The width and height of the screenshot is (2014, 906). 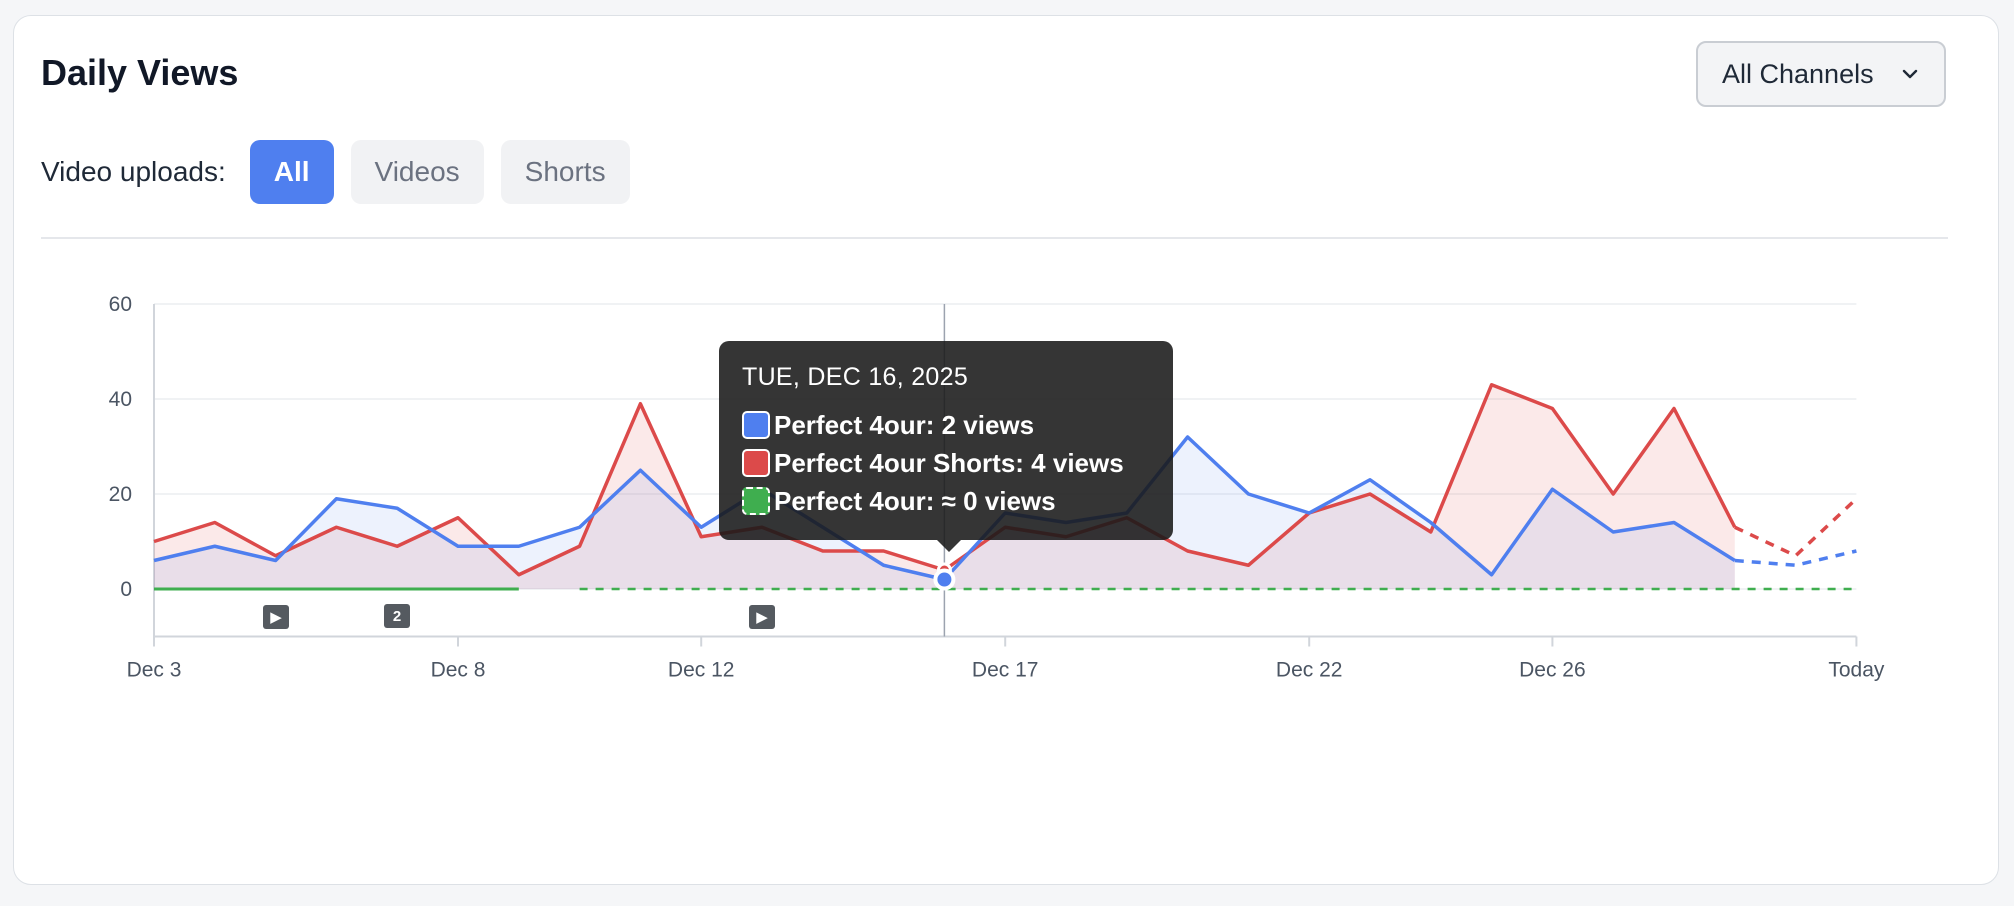 What do you see at coordinates (120, 304) in the screenshot?
I see `y-tick-label: 60` at bounding box center [120, 304].